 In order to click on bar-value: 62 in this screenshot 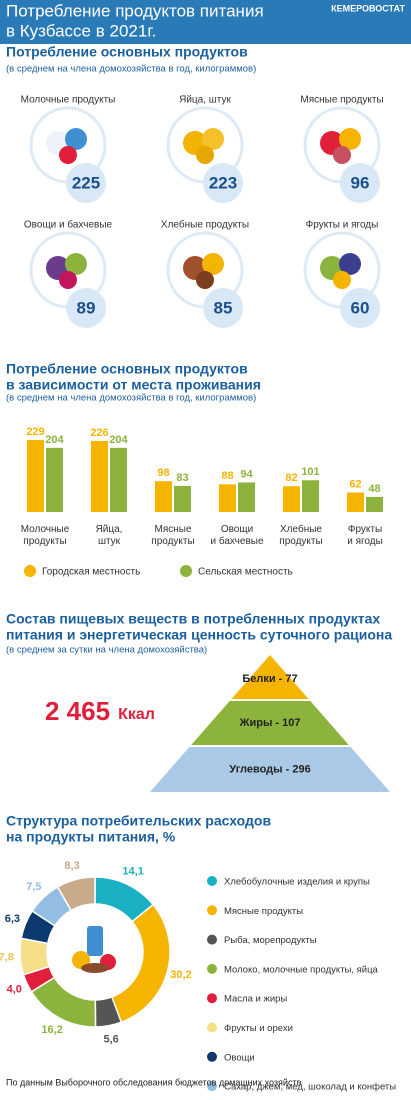, I will do `click(355, 484)`.